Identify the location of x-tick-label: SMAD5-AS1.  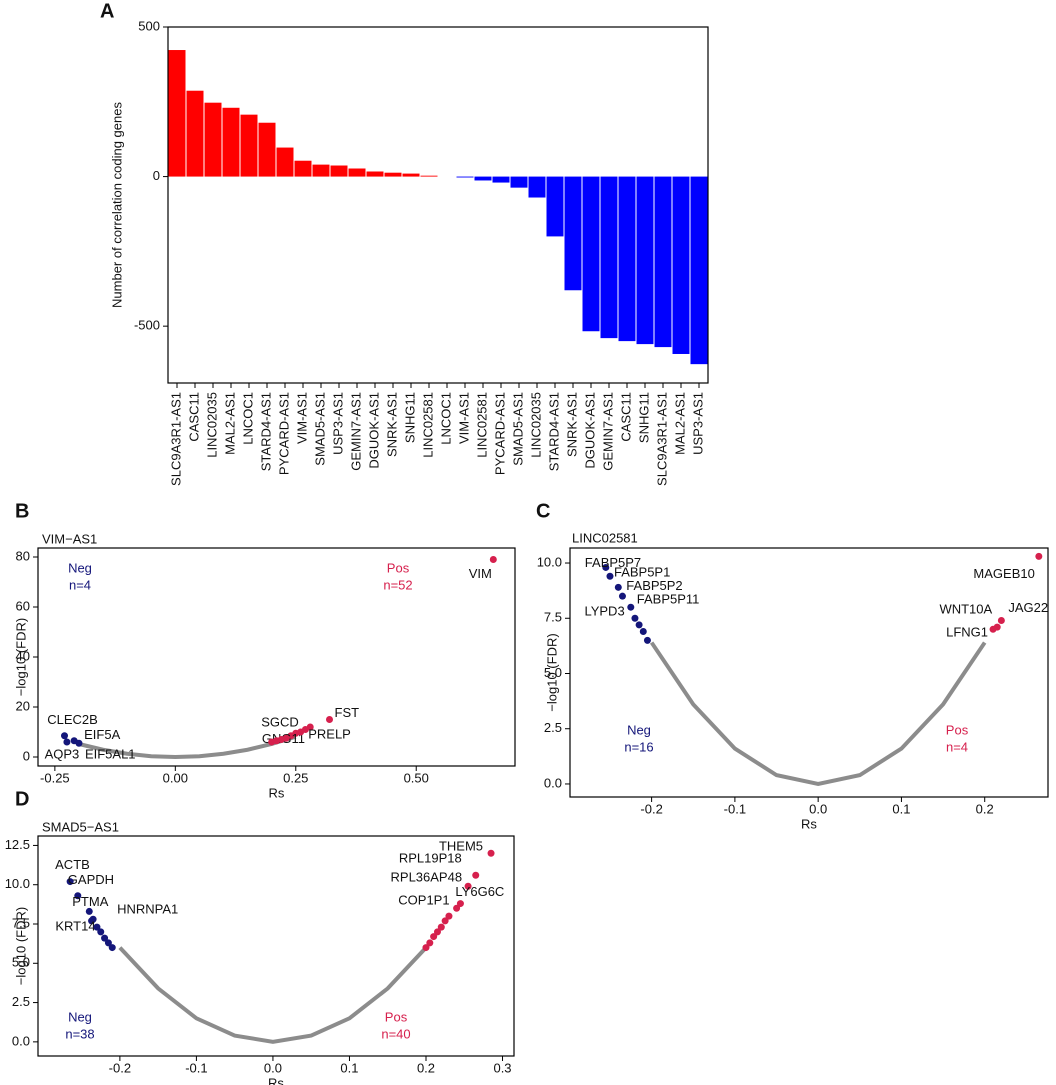
(319, 429).